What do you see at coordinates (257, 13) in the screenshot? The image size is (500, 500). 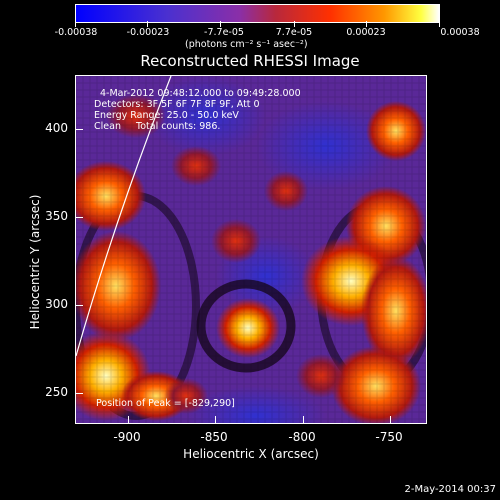 I see `colorbar` at bounding box center [257, 13].